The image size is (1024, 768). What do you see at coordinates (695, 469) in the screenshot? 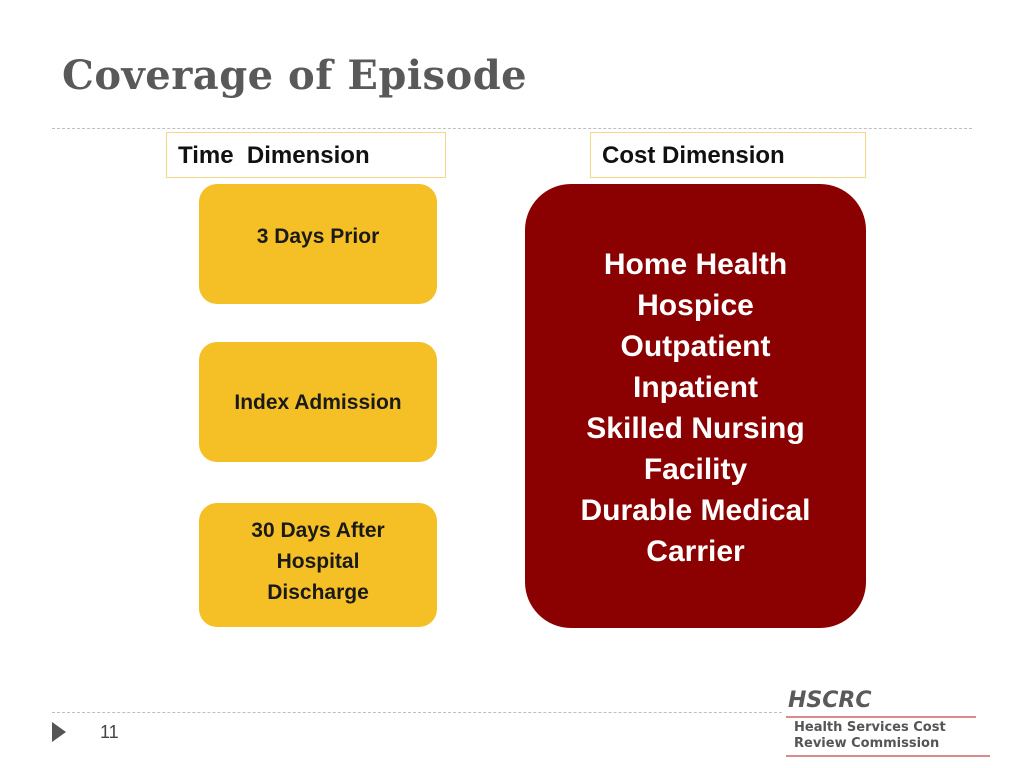
I see `cost-item: Facility` at bounding box center [695, 469].